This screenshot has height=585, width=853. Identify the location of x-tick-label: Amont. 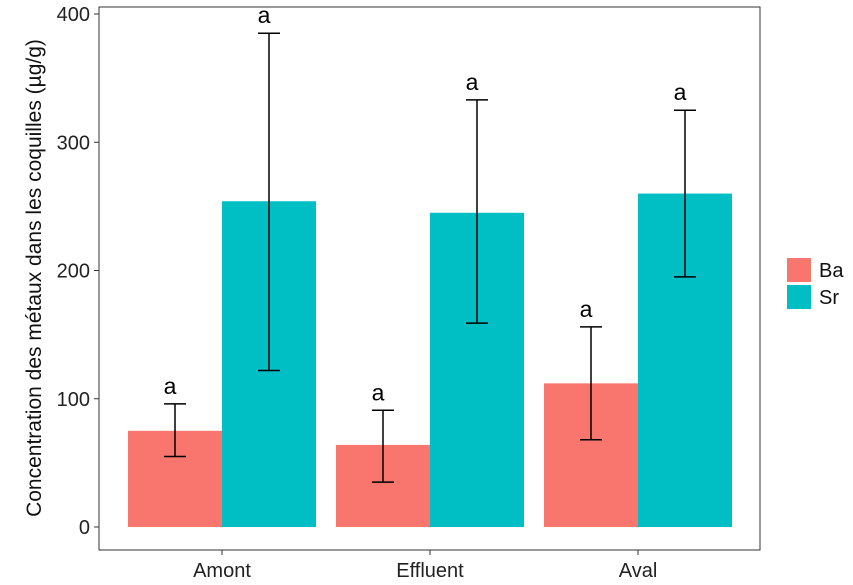
(222, 571).